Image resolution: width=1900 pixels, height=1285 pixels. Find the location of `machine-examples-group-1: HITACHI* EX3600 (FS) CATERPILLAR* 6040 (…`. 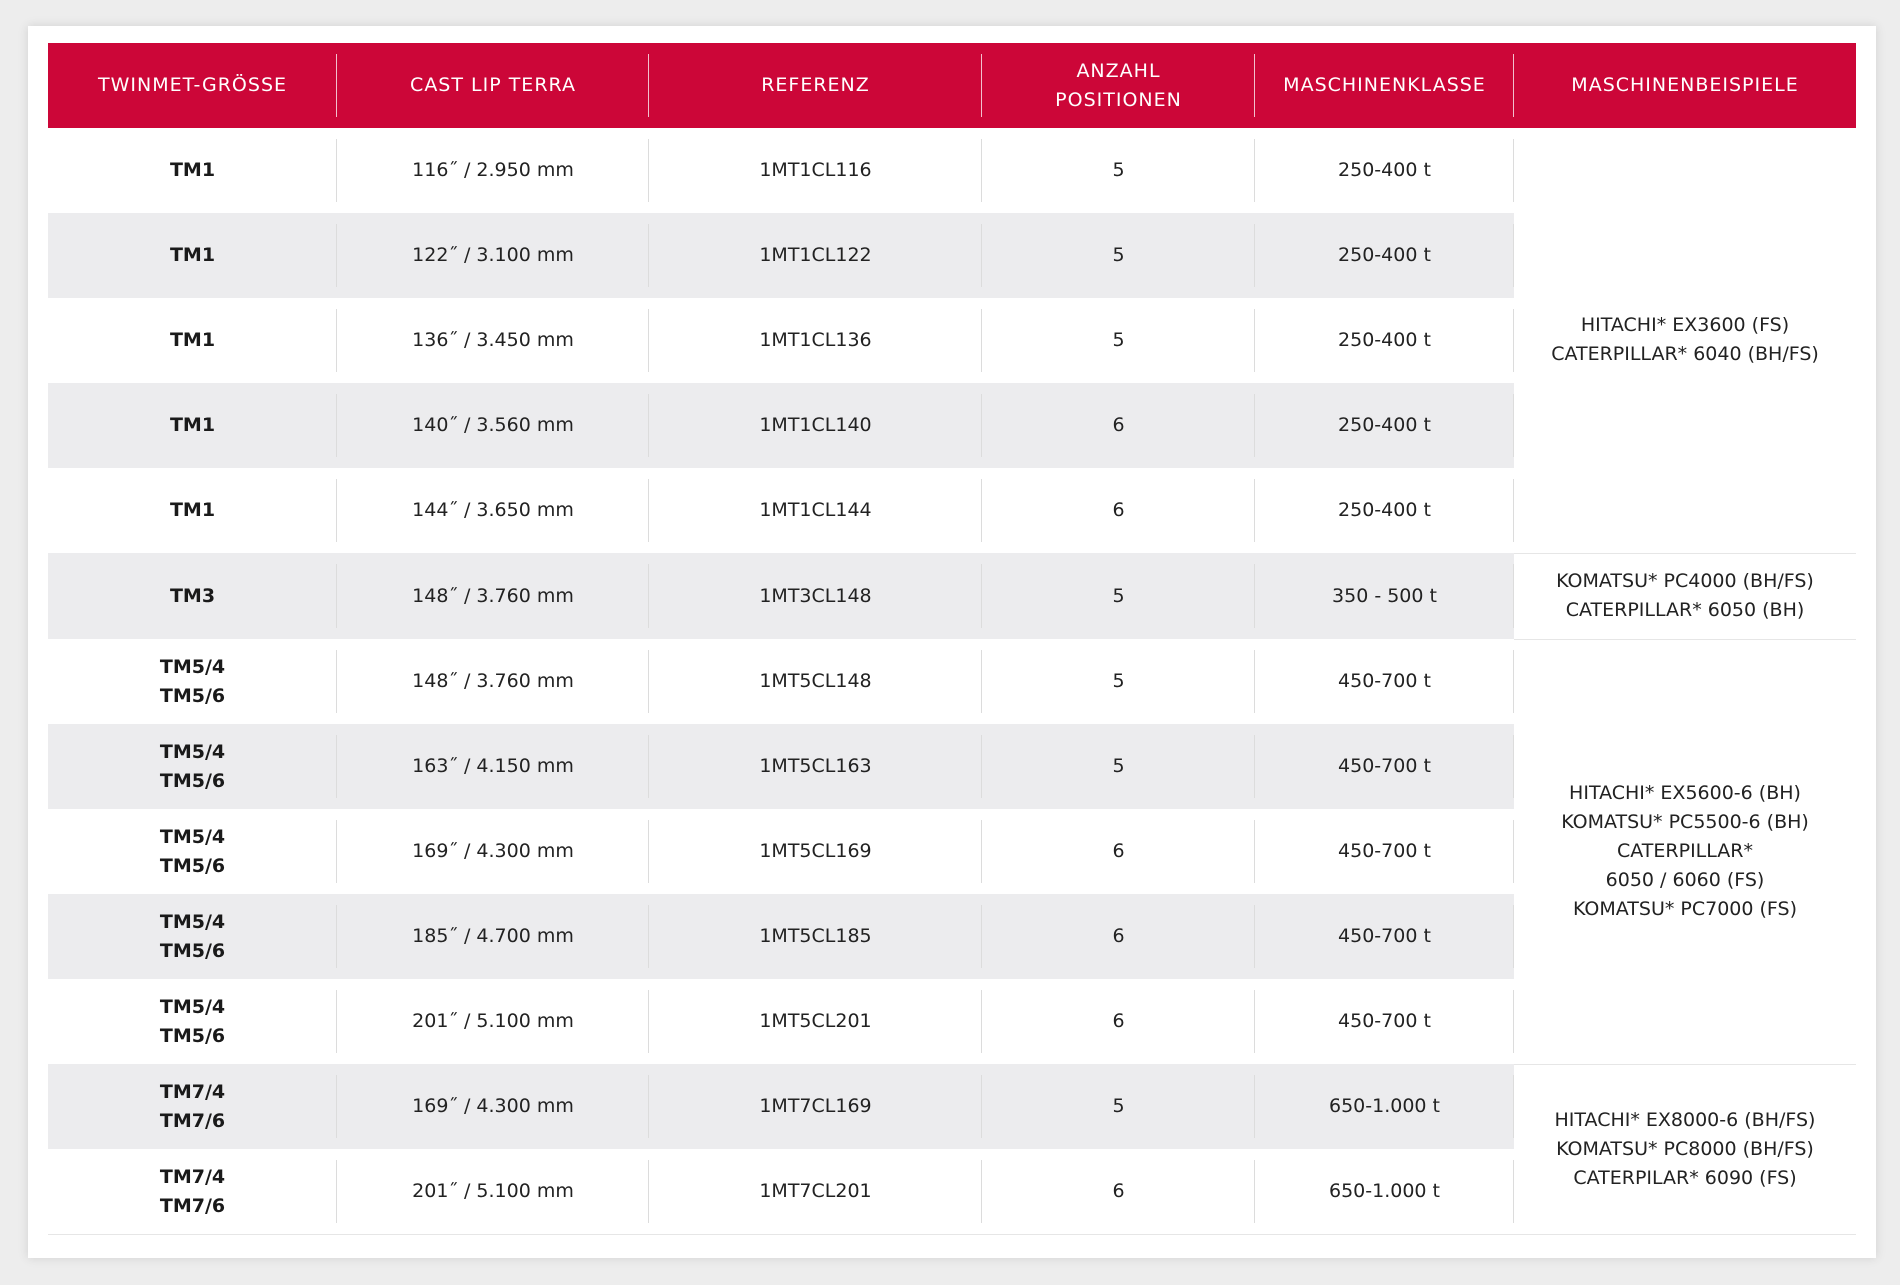

machine-examples-group-1: HITACHI* EX3600 (FS) CATERPILLAR* 6040 (… is located at coordinates (1685, 341).